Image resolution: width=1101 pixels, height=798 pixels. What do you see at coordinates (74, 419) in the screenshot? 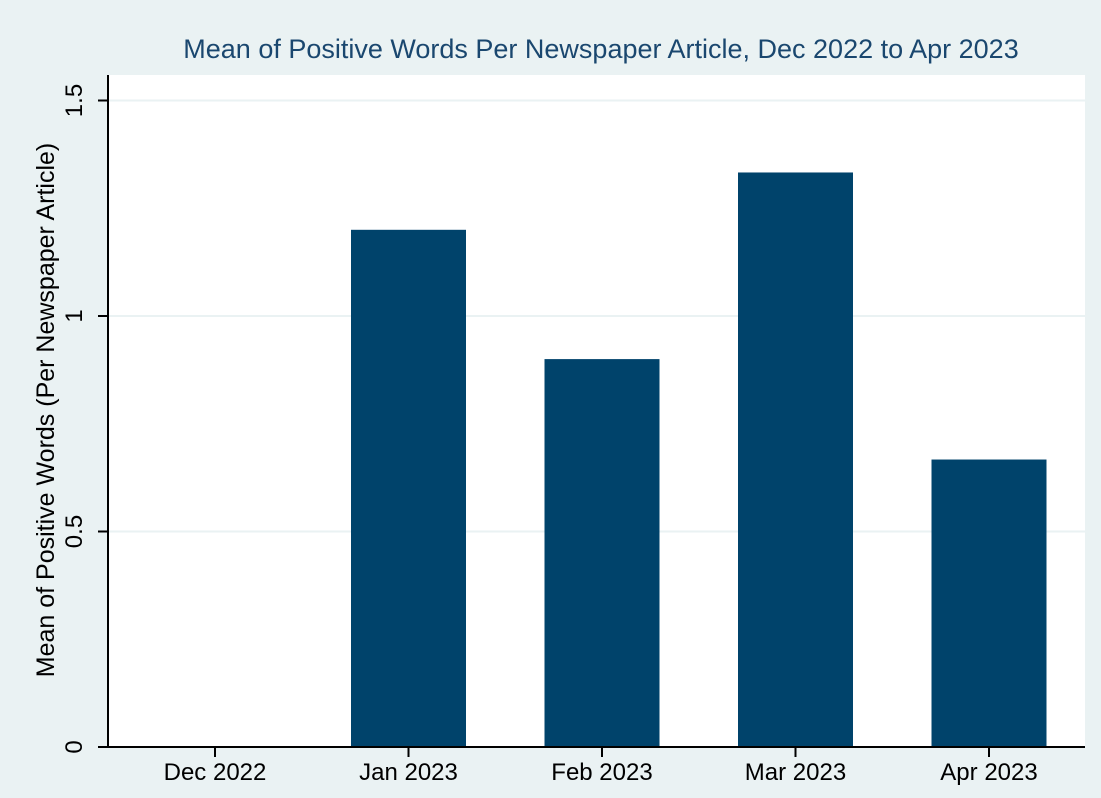
I see `y-tick-labels: 0 0.5 1 1.5` at bounding box center [74, 419].